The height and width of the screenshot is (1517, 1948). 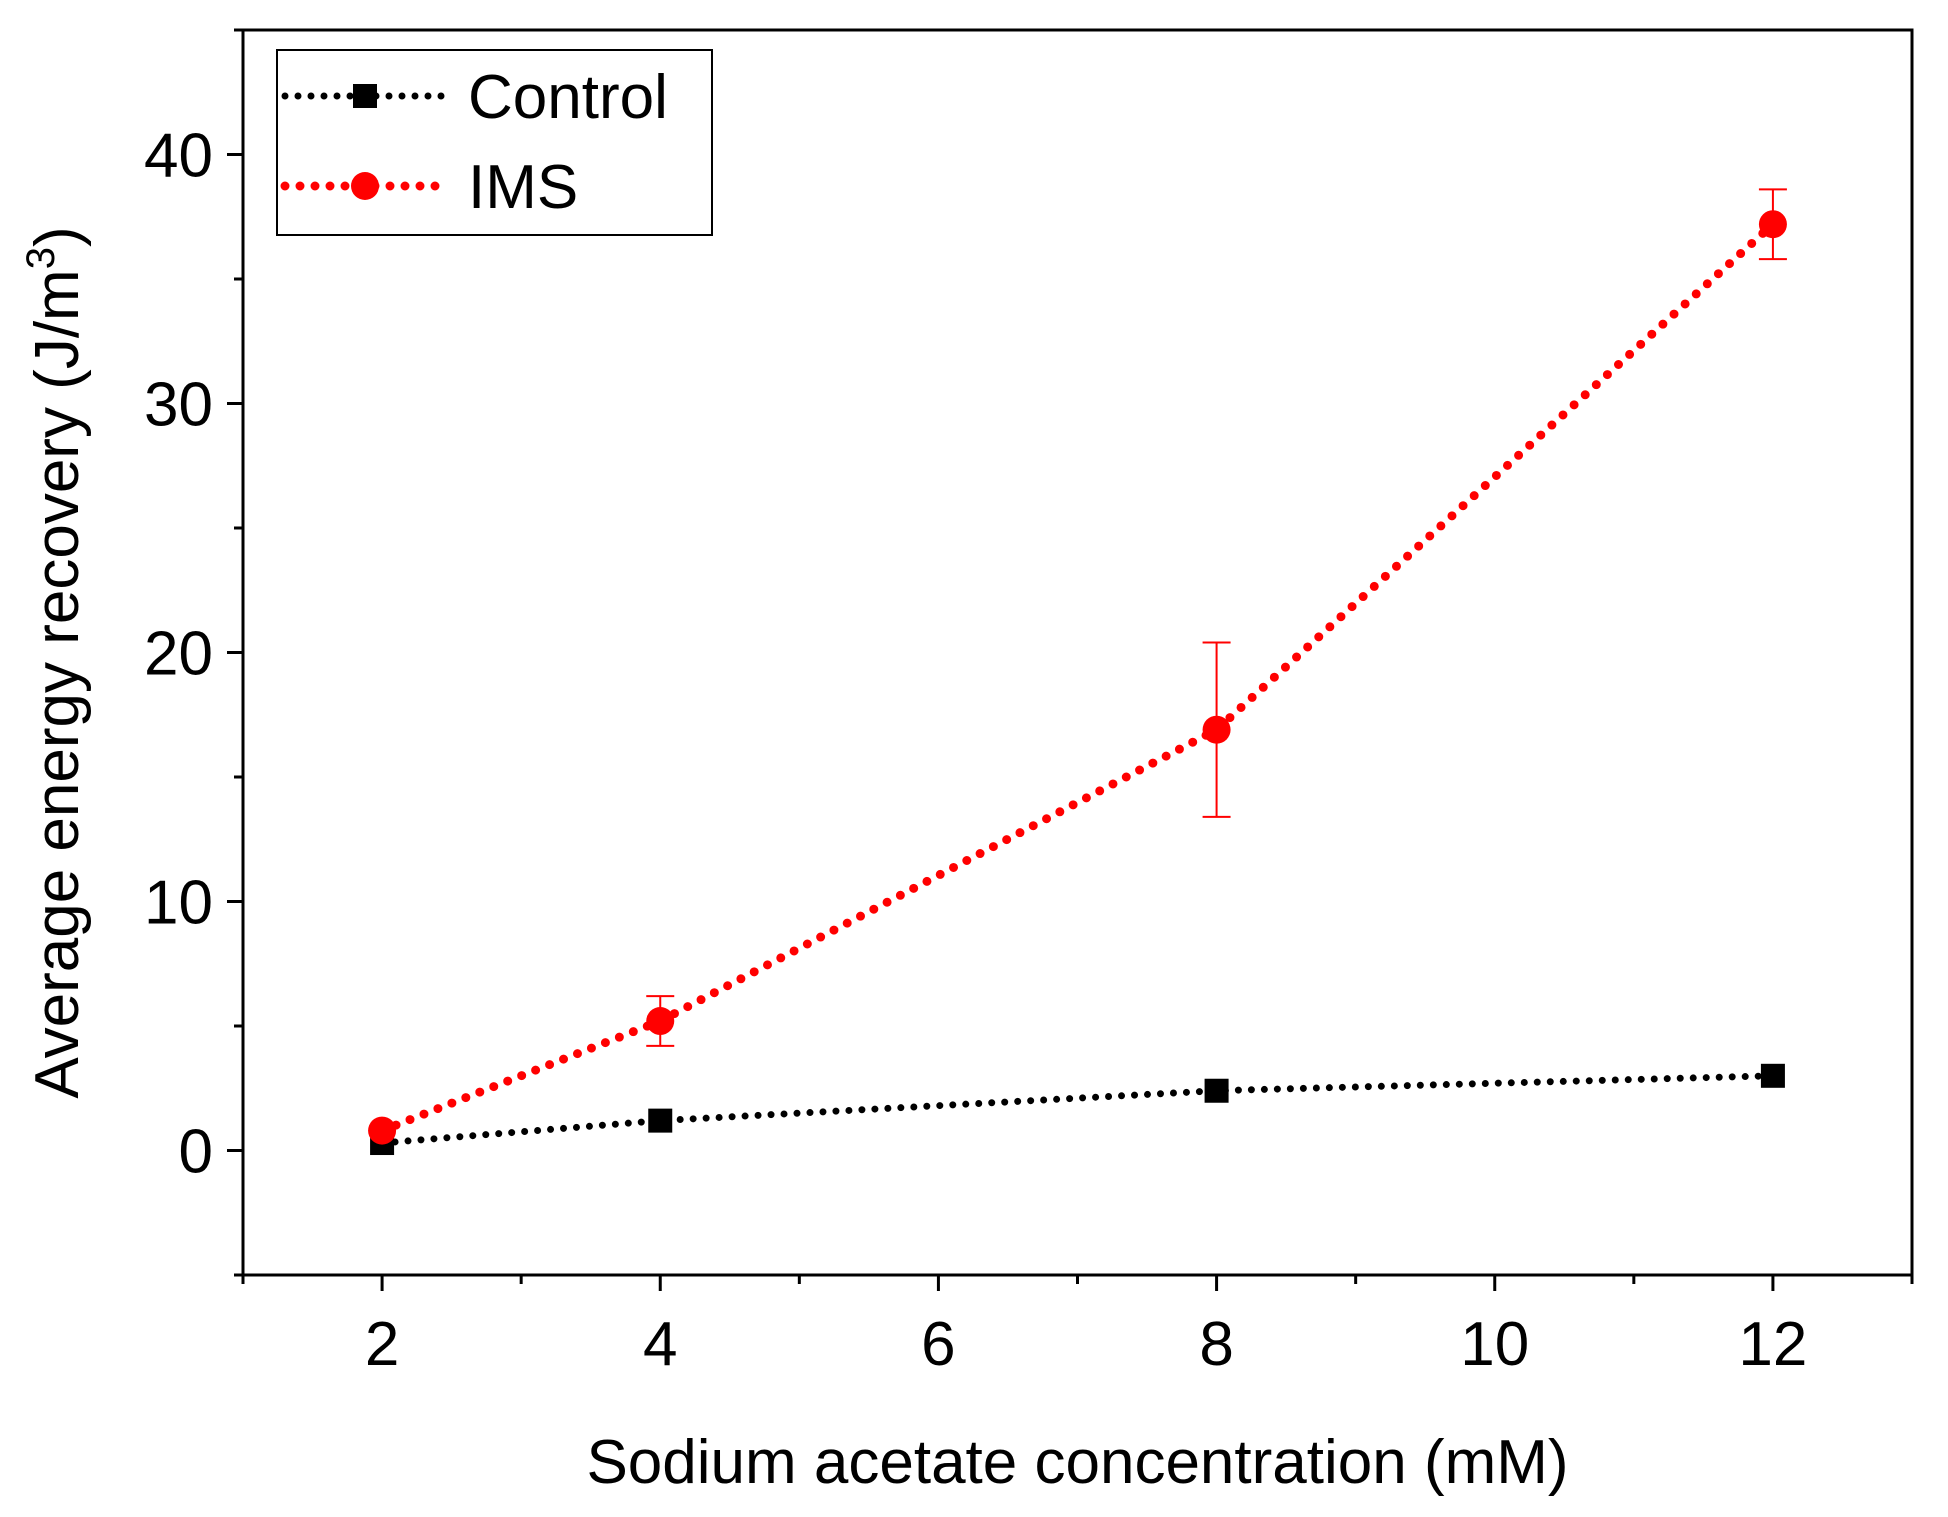 I want to click on y-tick-label: 40, so click(x=178, y=156).